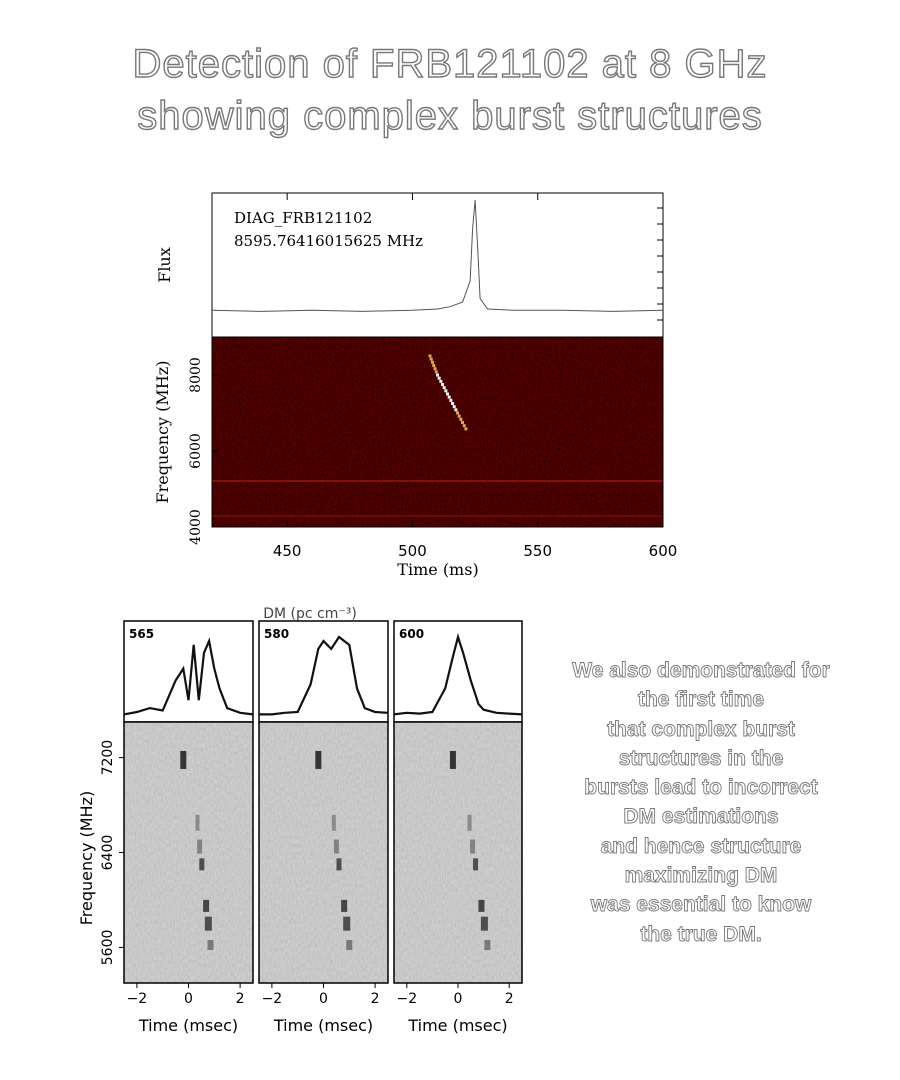  What do you see at coordinates (701, 817) in the screenshot?
I see `note-line: DM estimations` at bounding box center [701, 817].